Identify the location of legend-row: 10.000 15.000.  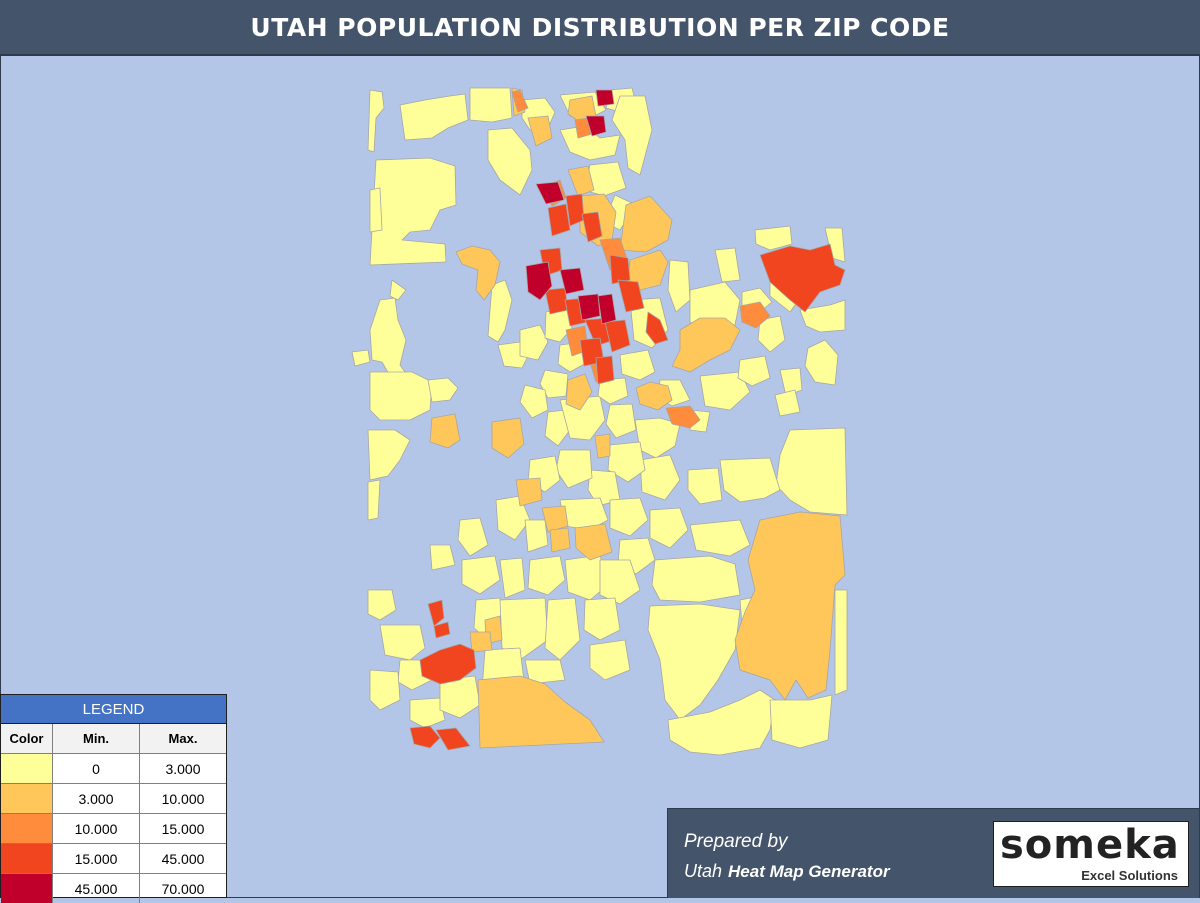
(113, 829).